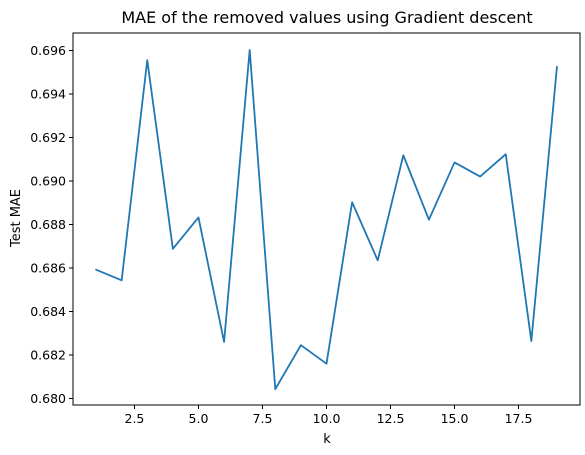 Image resolution: width=585 pixels, height=455 pixels. Describe the element at coordinates (391, 418) in the screenshot. I see `x-tick-label: 12.5` at that location.